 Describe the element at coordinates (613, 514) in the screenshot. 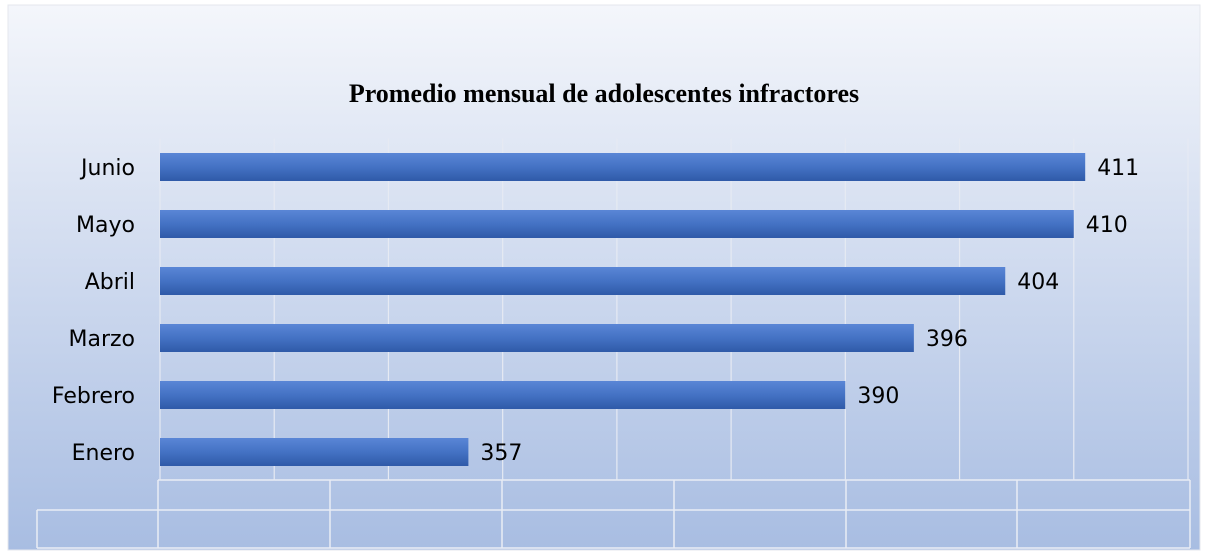

I see `decor-grid` at that location.